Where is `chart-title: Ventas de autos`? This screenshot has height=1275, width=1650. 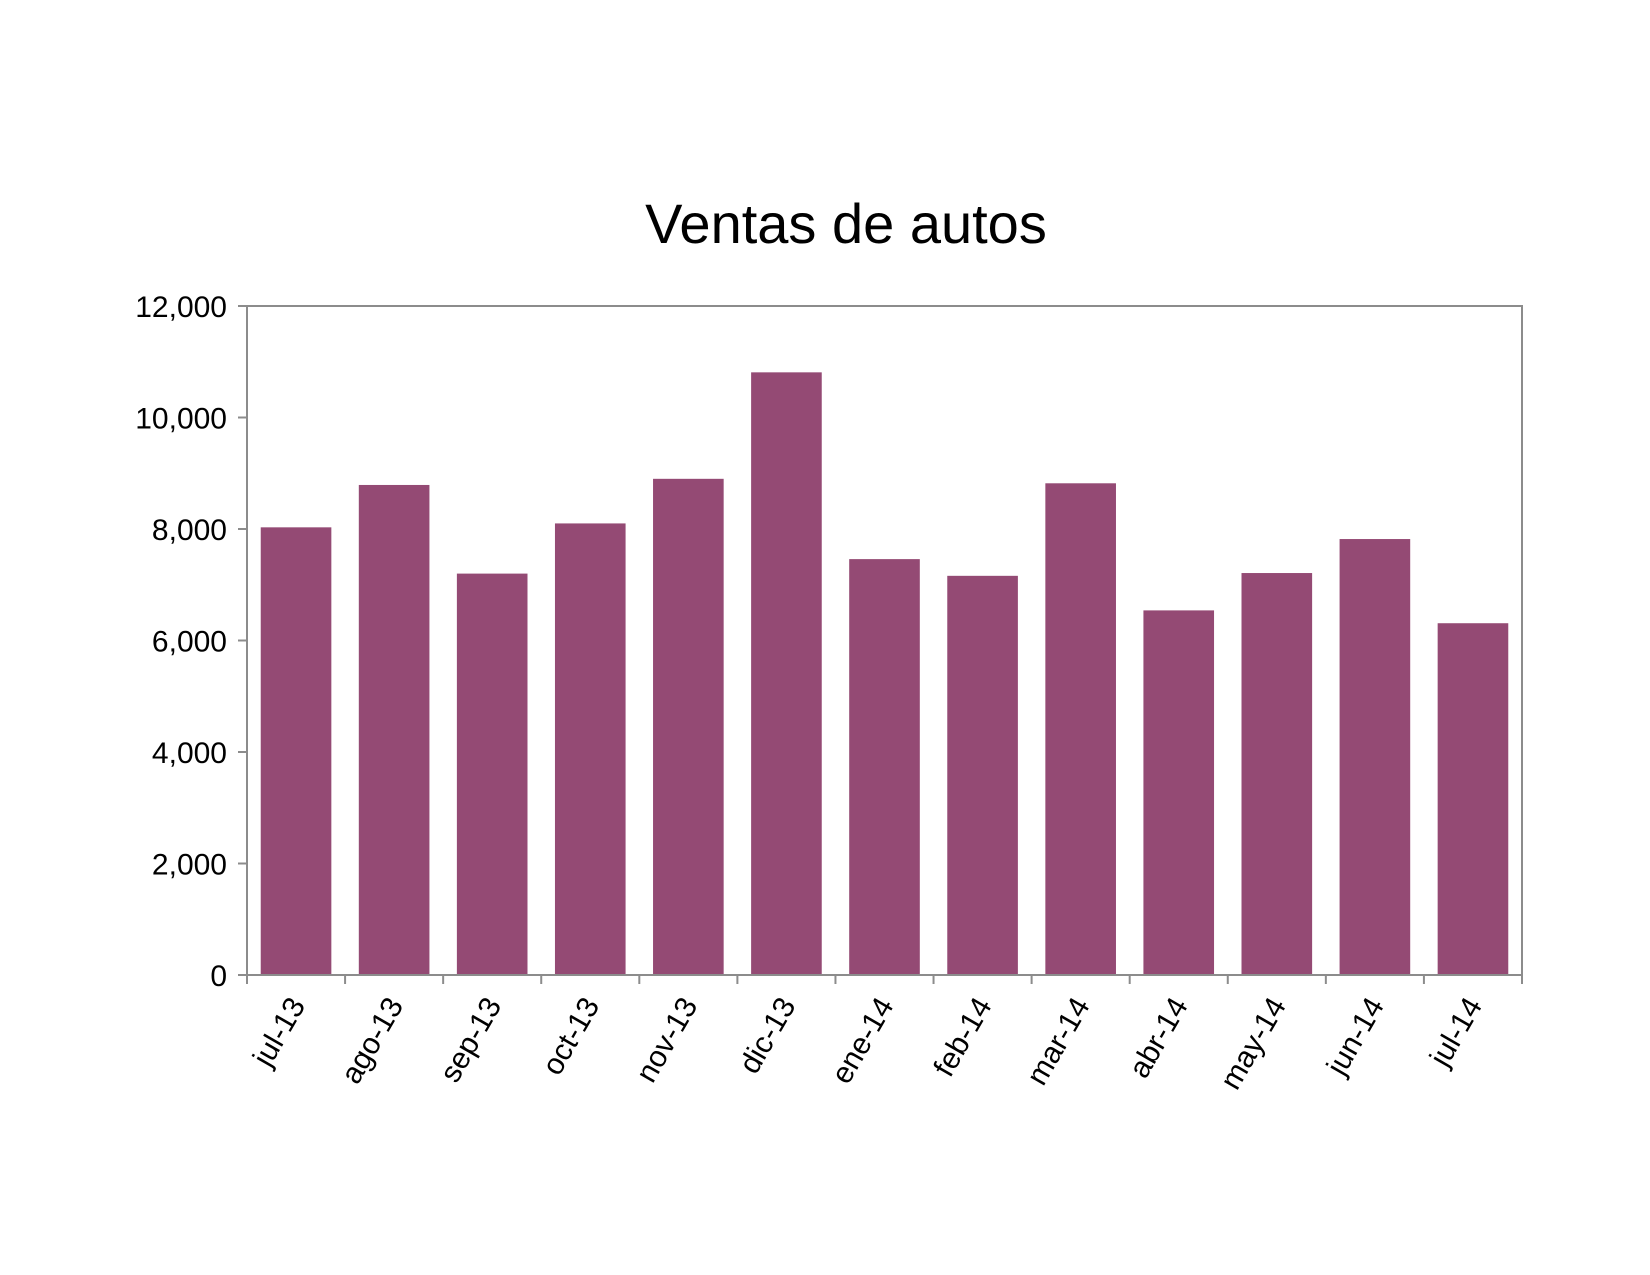 chart-title: Ventas de autos is located at coordinates (846, 223).